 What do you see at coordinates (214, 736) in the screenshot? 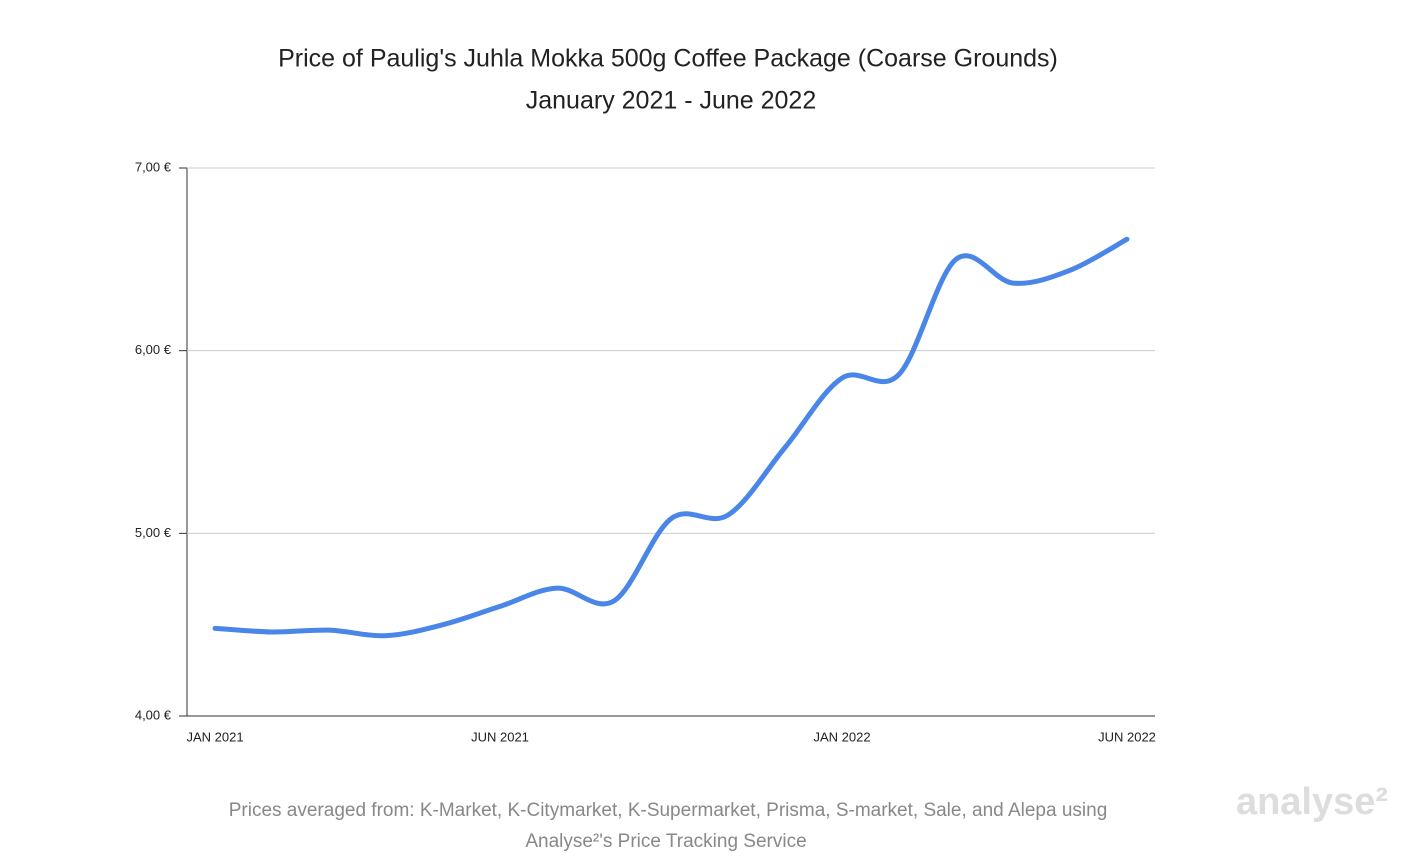
I see `x-tick-label: JAN 2021` at bounding box center [214, 736].